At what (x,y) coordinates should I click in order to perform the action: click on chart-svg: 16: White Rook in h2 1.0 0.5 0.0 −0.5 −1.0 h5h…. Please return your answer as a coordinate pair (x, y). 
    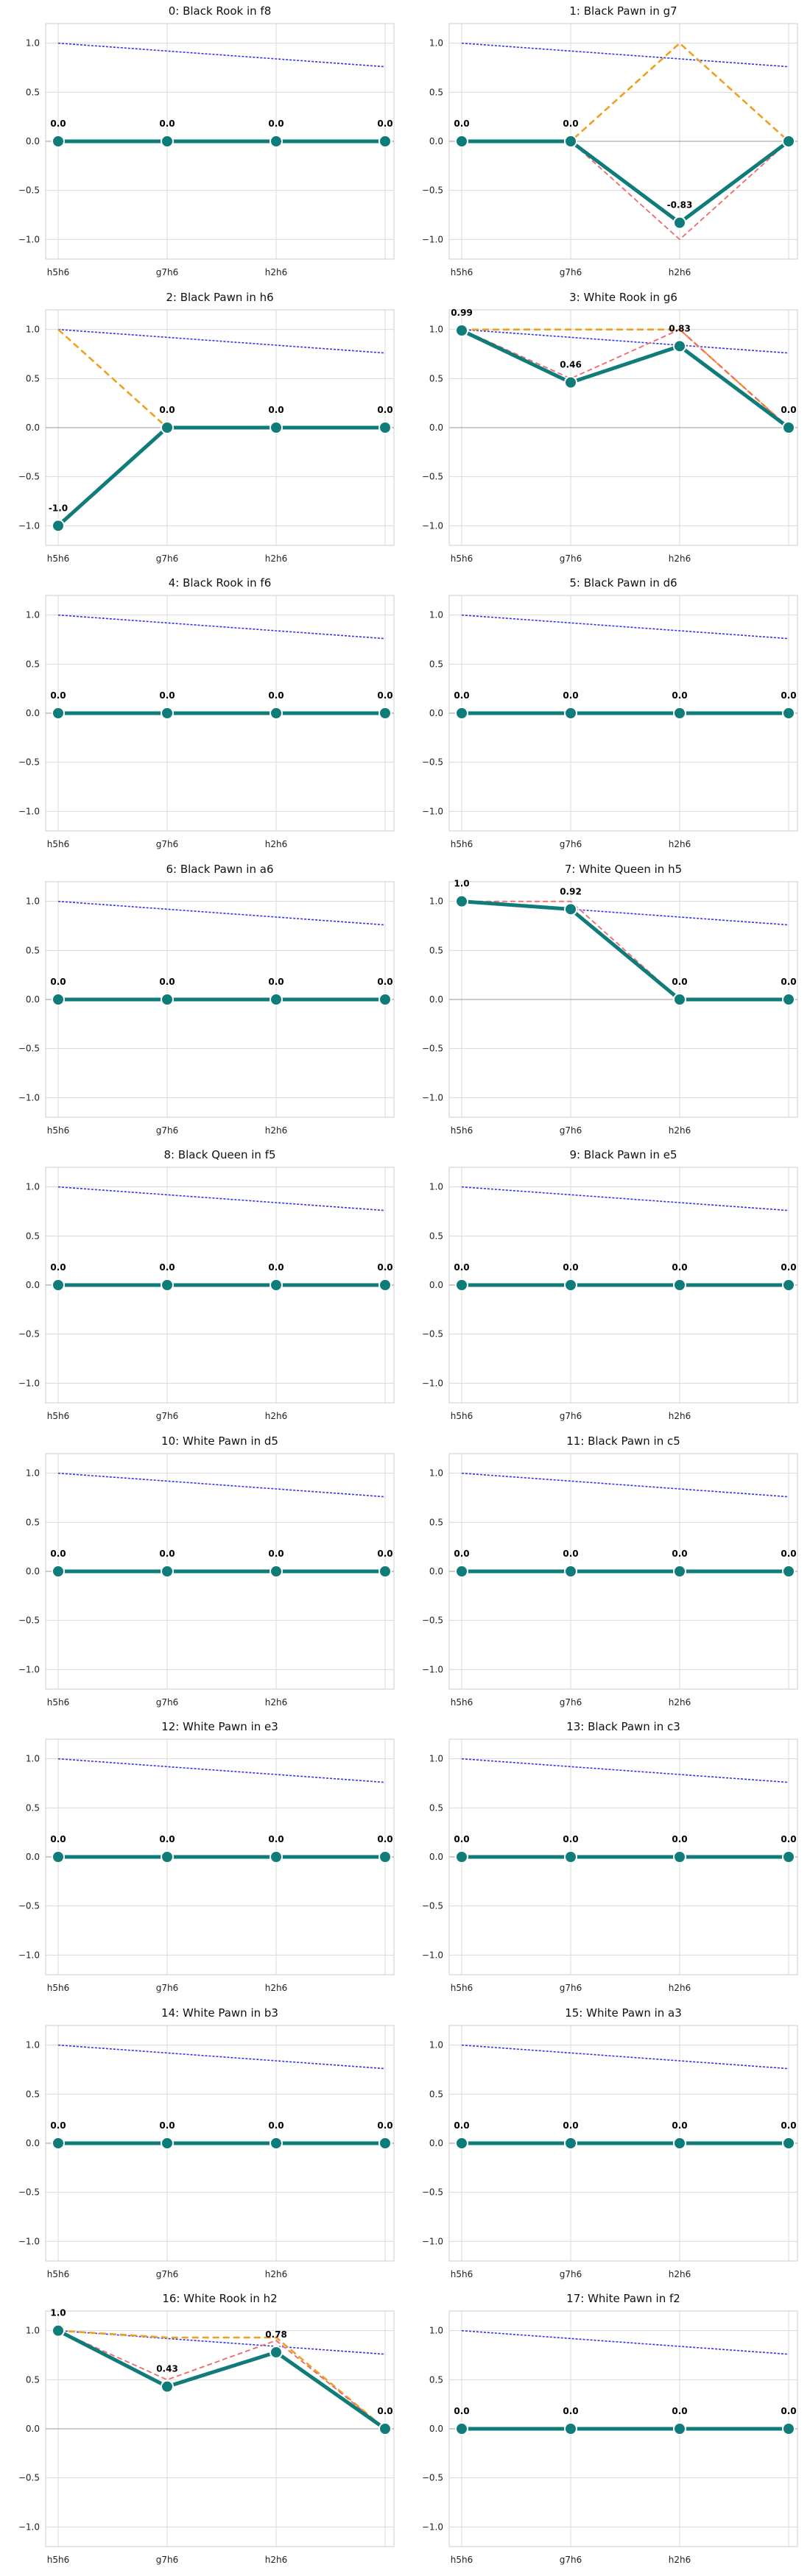
    Looking at the image, I should click on (206, 2428).